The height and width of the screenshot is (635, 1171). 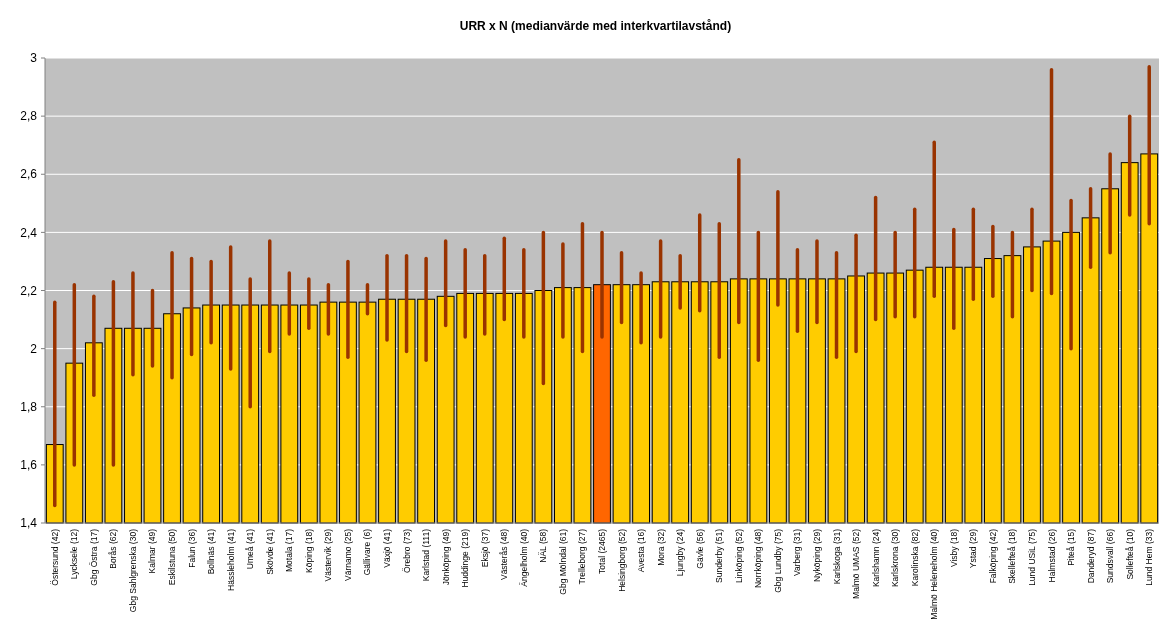 What do you see at coordinates (699, 548) in the screenshot?
I see `x-tick-label: Gävle (56)` at bounding box center [699, 548].